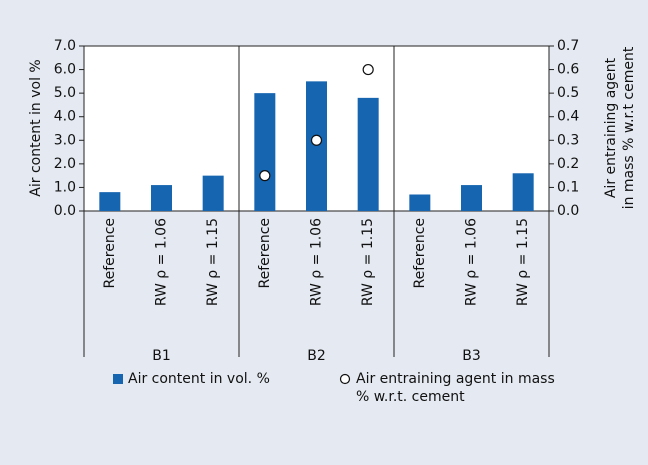 The image size is (648, 465). What do you see at coordinates (65, 70) in the screenshot?
I see `tick-label: 6.0` at bounding box center [65, 70].